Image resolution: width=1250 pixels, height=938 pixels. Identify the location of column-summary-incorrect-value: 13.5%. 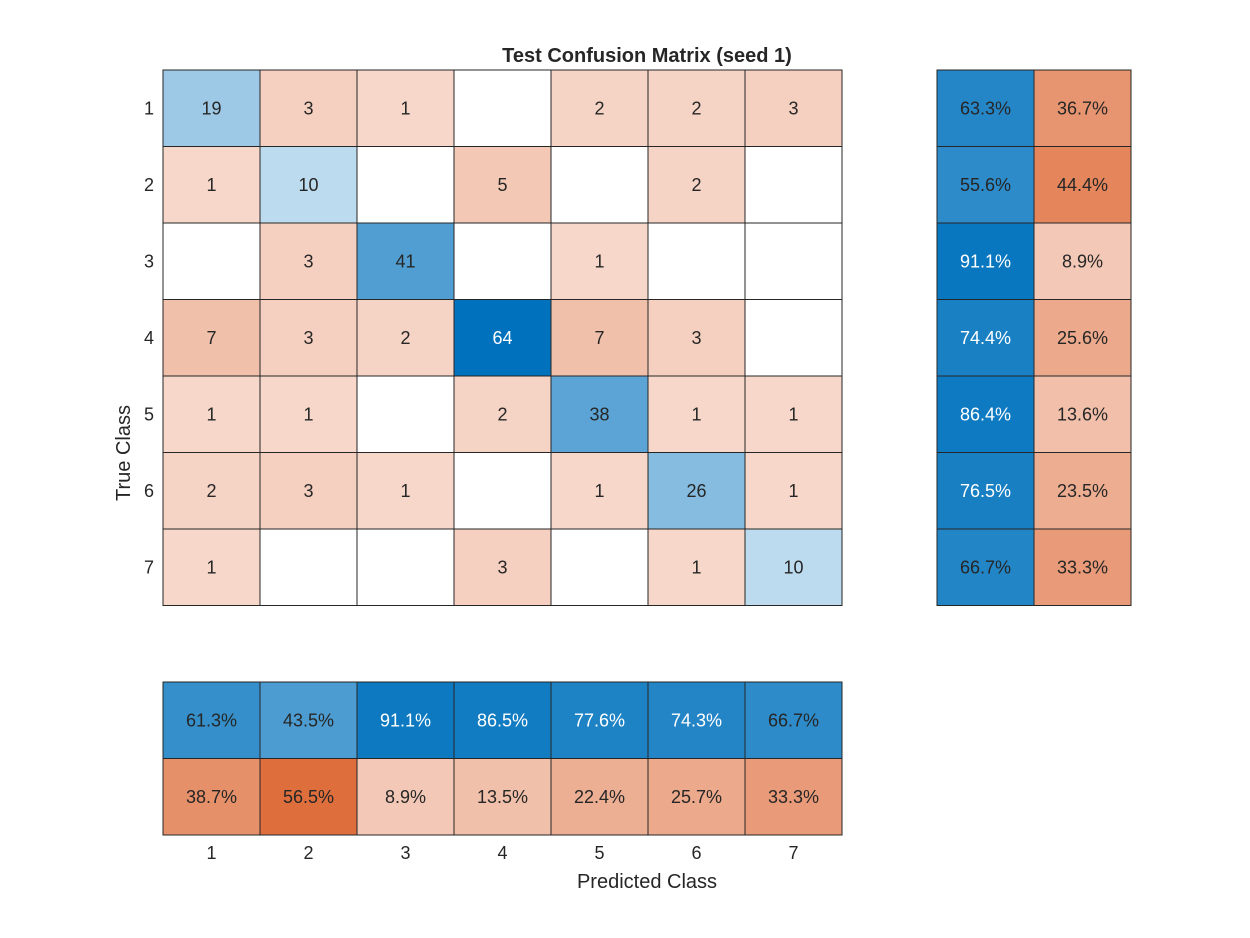
(502, 797).